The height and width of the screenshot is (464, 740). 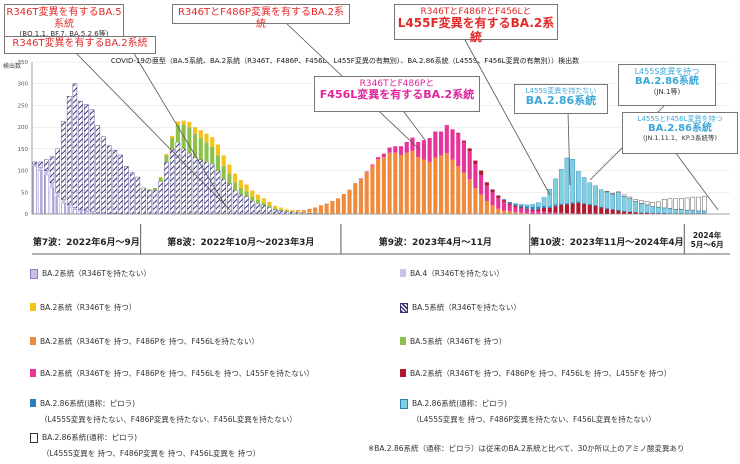 I want to click on legend-label-ba5-r: BA.5系統（R346Tを 持つ）, so click(x=458, y=341).